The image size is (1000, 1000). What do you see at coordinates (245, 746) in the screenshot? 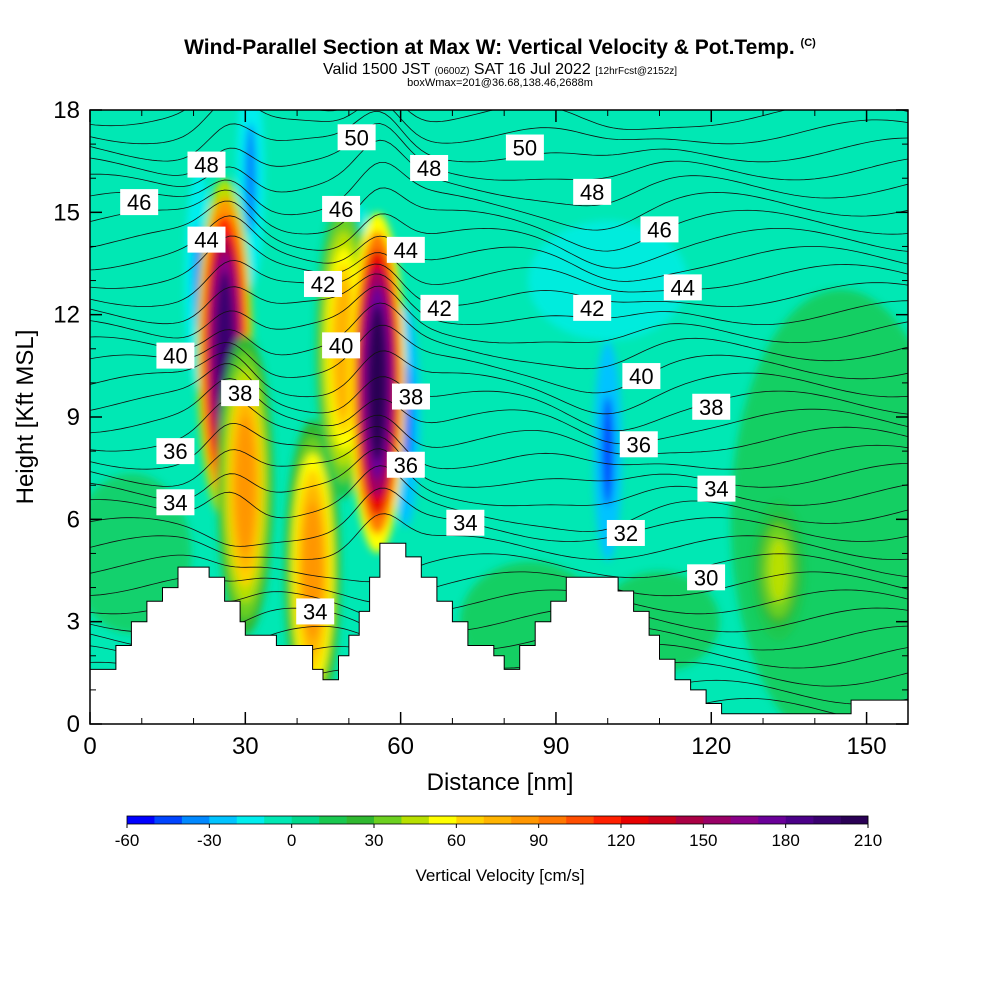
I see `x-tick-label: 30` at bounding box center [245, 746].